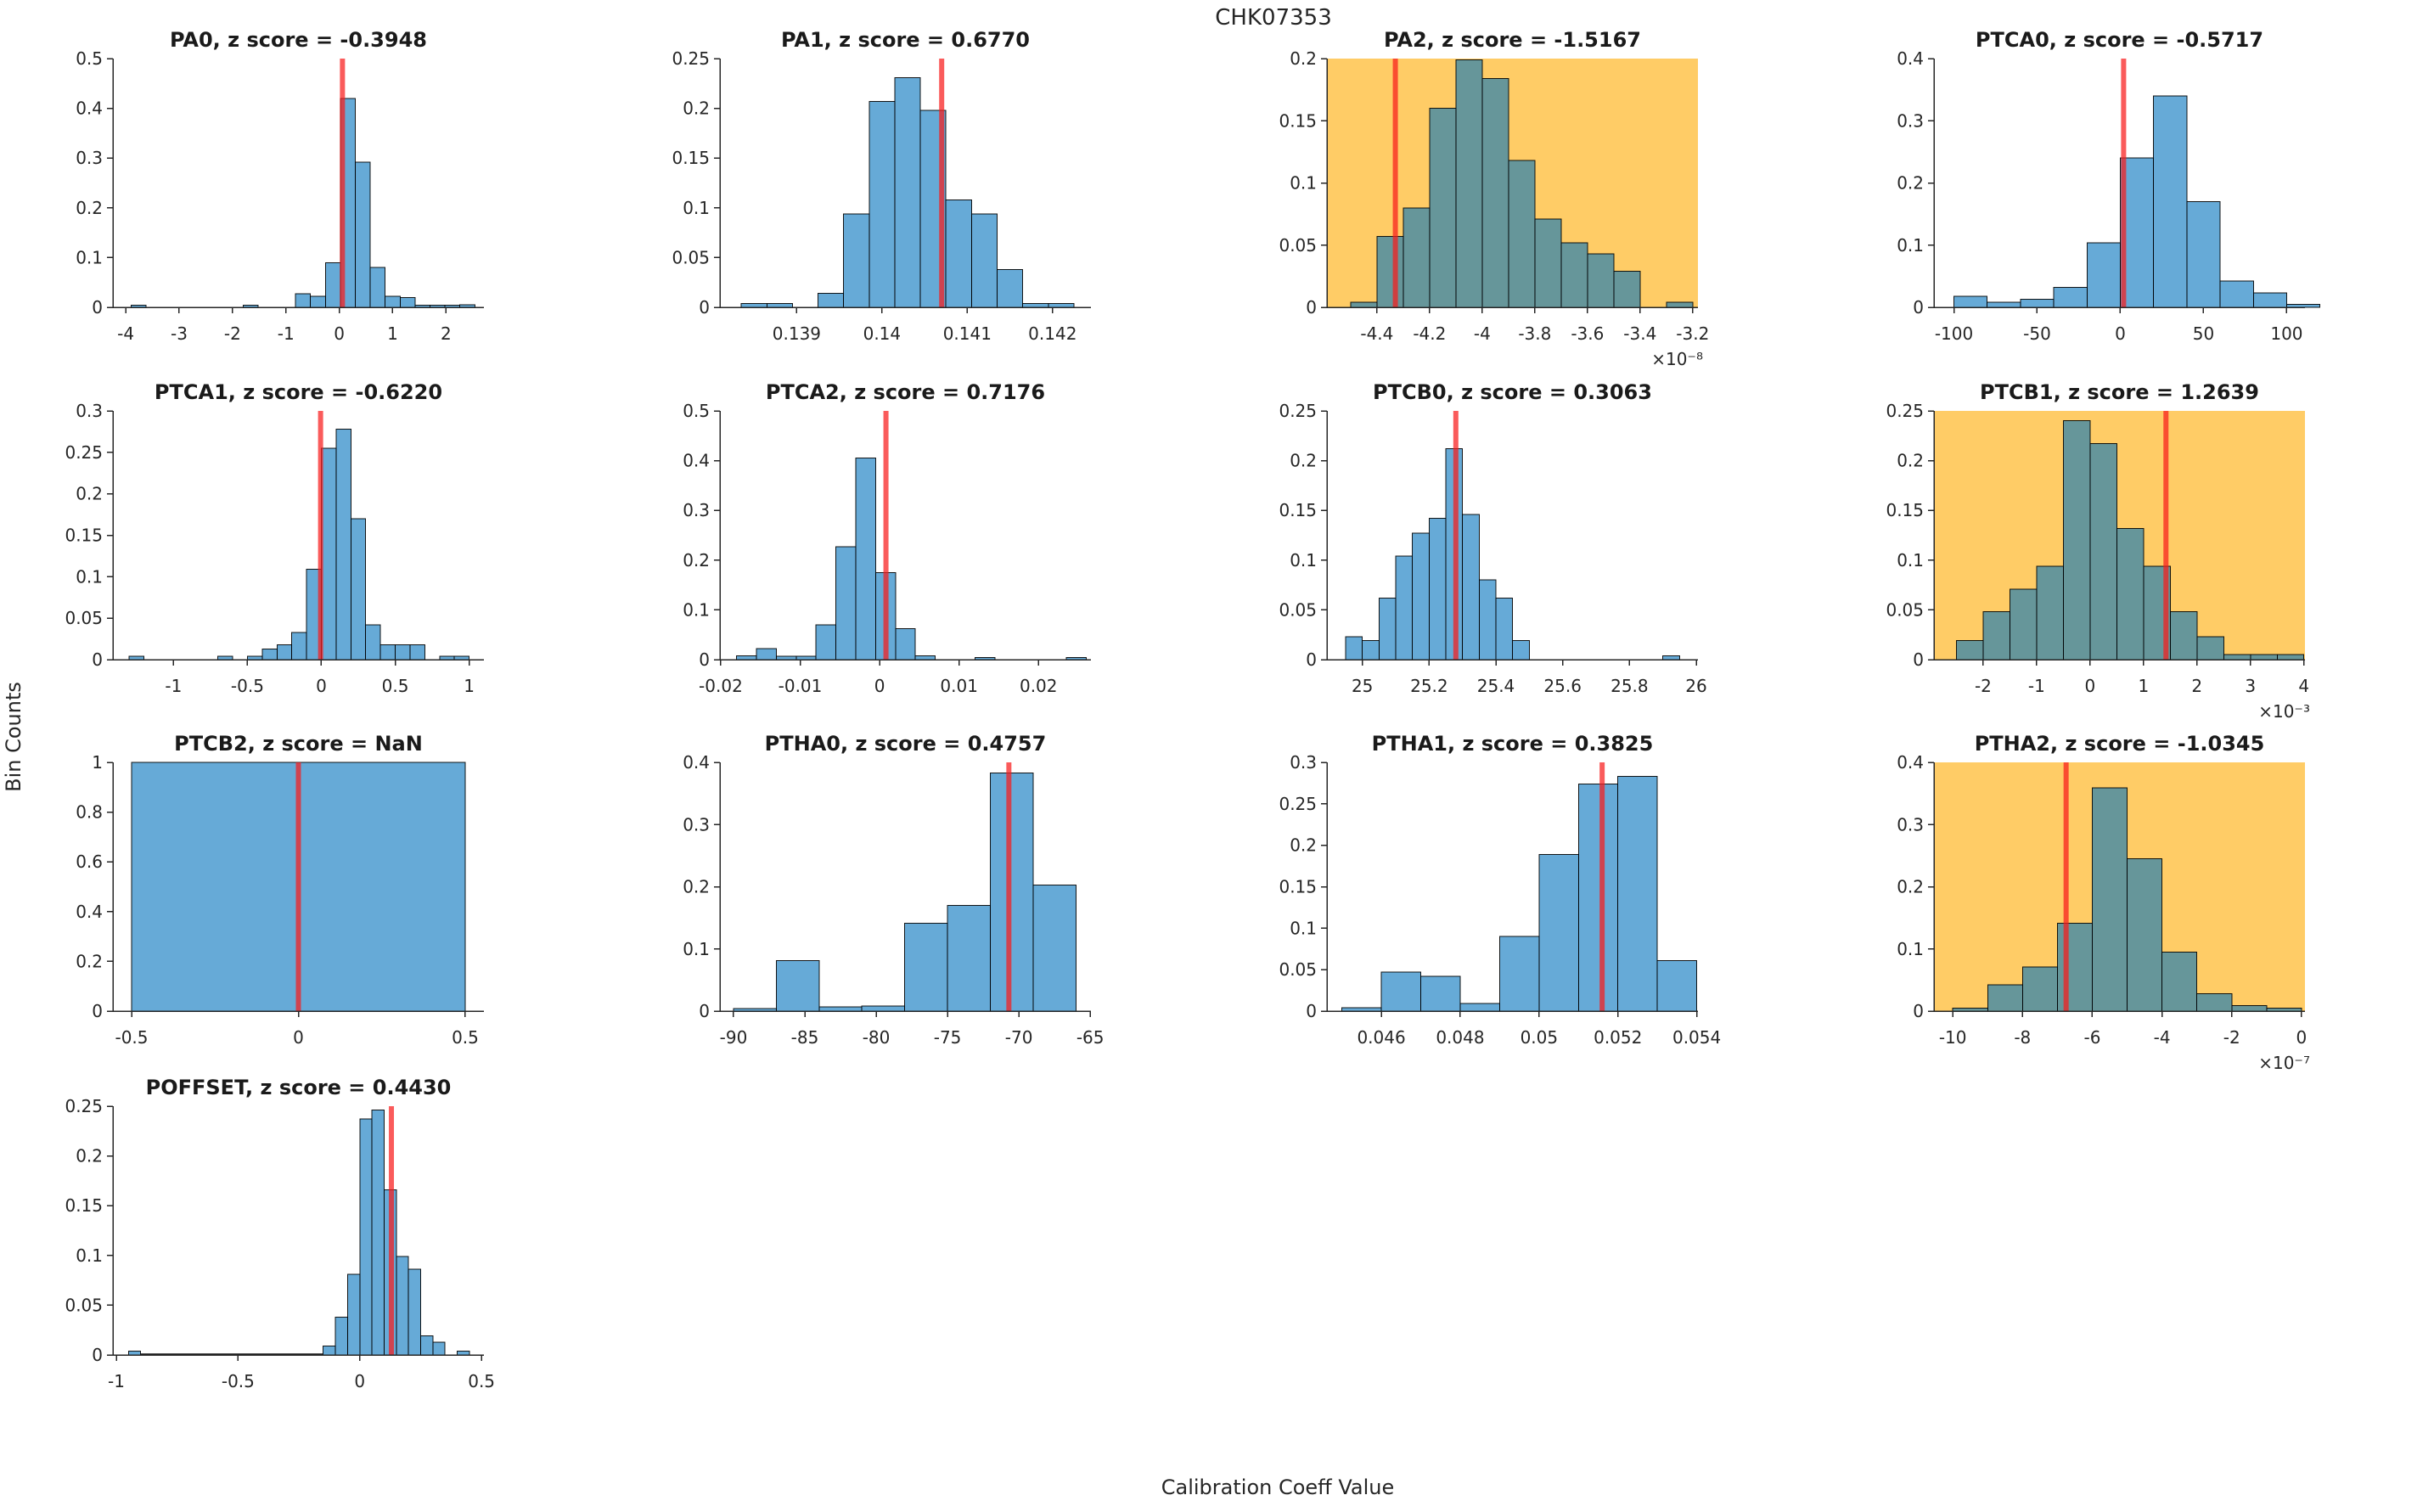  Describe the element at coordinates (1692, 333) in the screenshot. I see `x-tick-label: -3.2` at that location.